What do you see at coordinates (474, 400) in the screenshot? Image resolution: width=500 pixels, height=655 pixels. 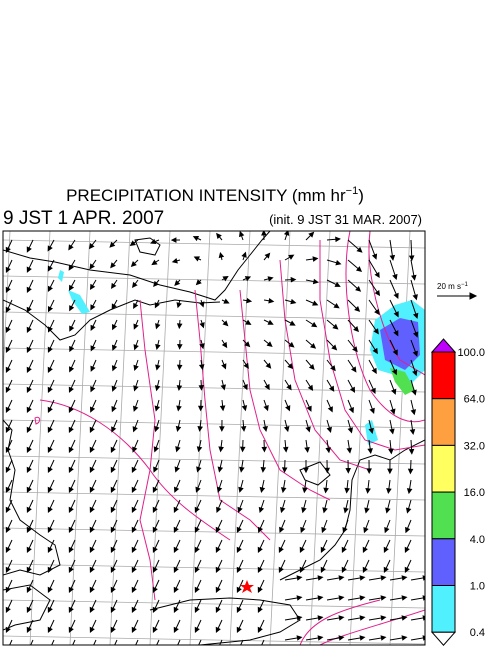 I see `colorbar-label: 64.0` at bounding box center [474, 400].